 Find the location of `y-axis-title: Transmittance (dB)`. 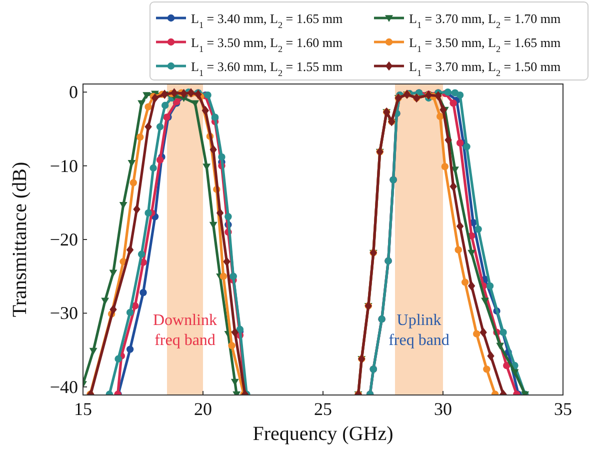

y-axis-title: Transmittance (dB) is located at coordinates (20, 240).